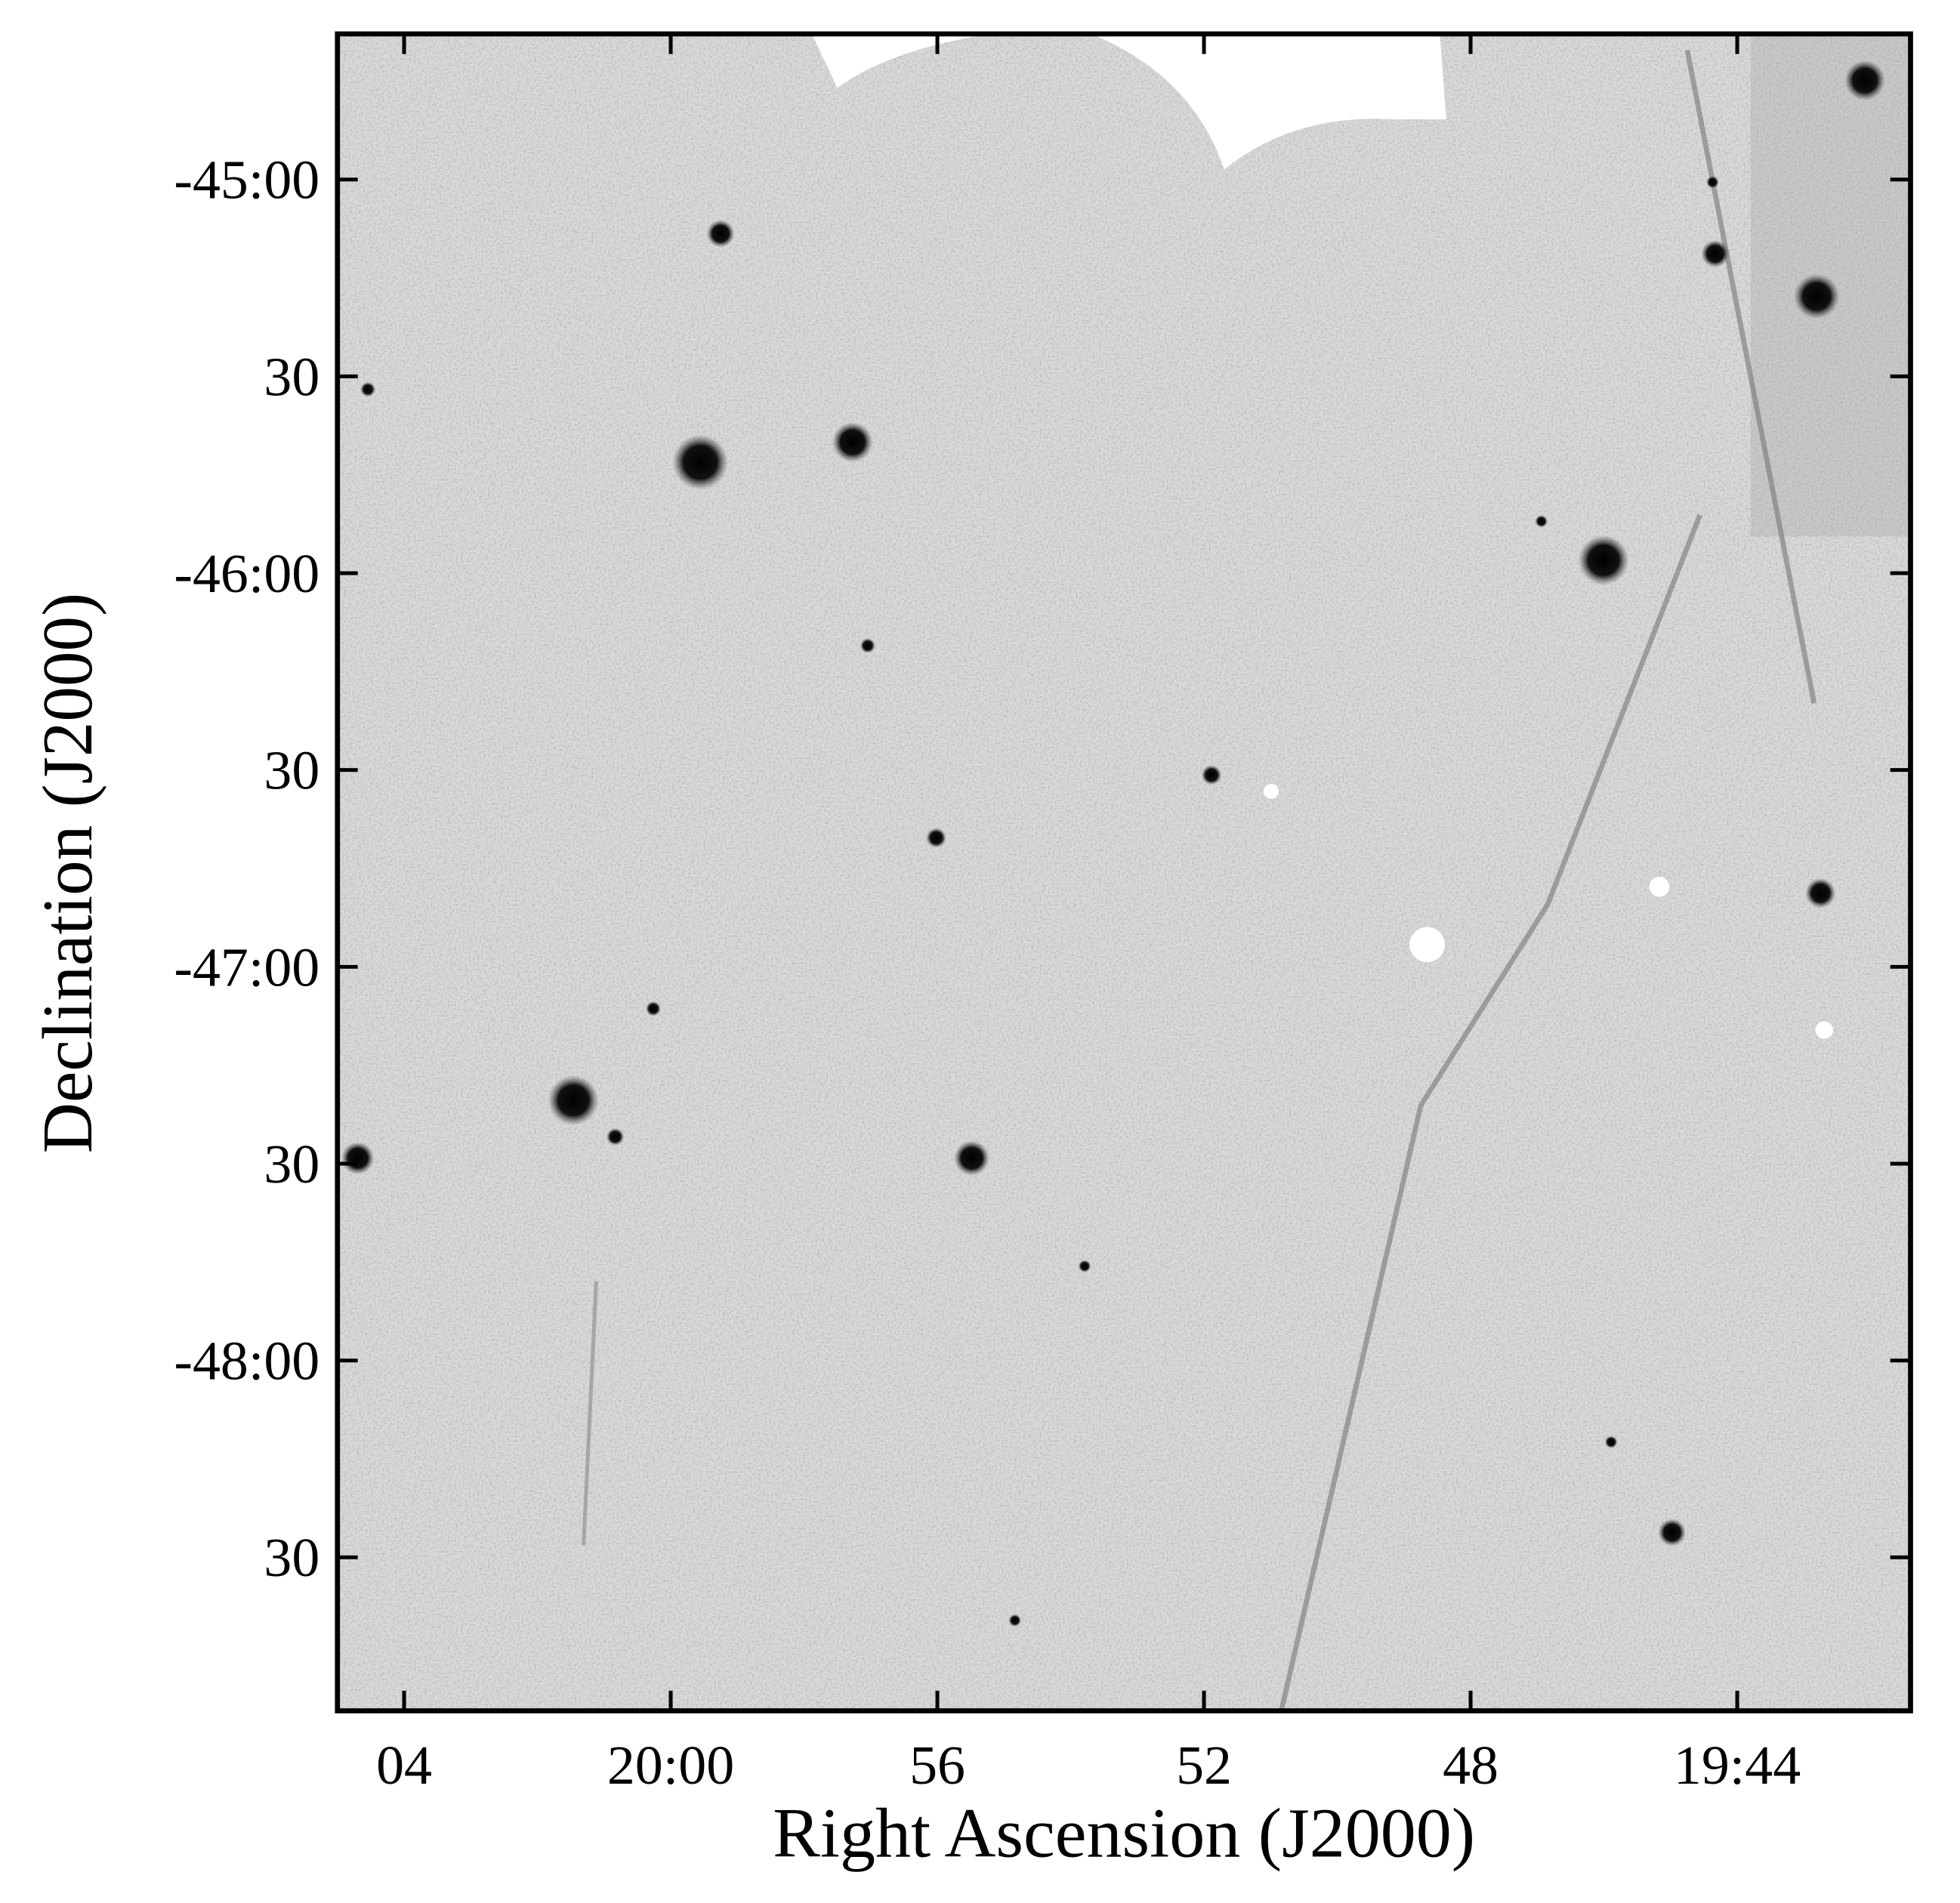 The image size is (1960, 1903). Describe the element at coordinates (1124, 1833) in the screenshot. I see `x-axis-label: Right Ascension (J2000)` at that location.